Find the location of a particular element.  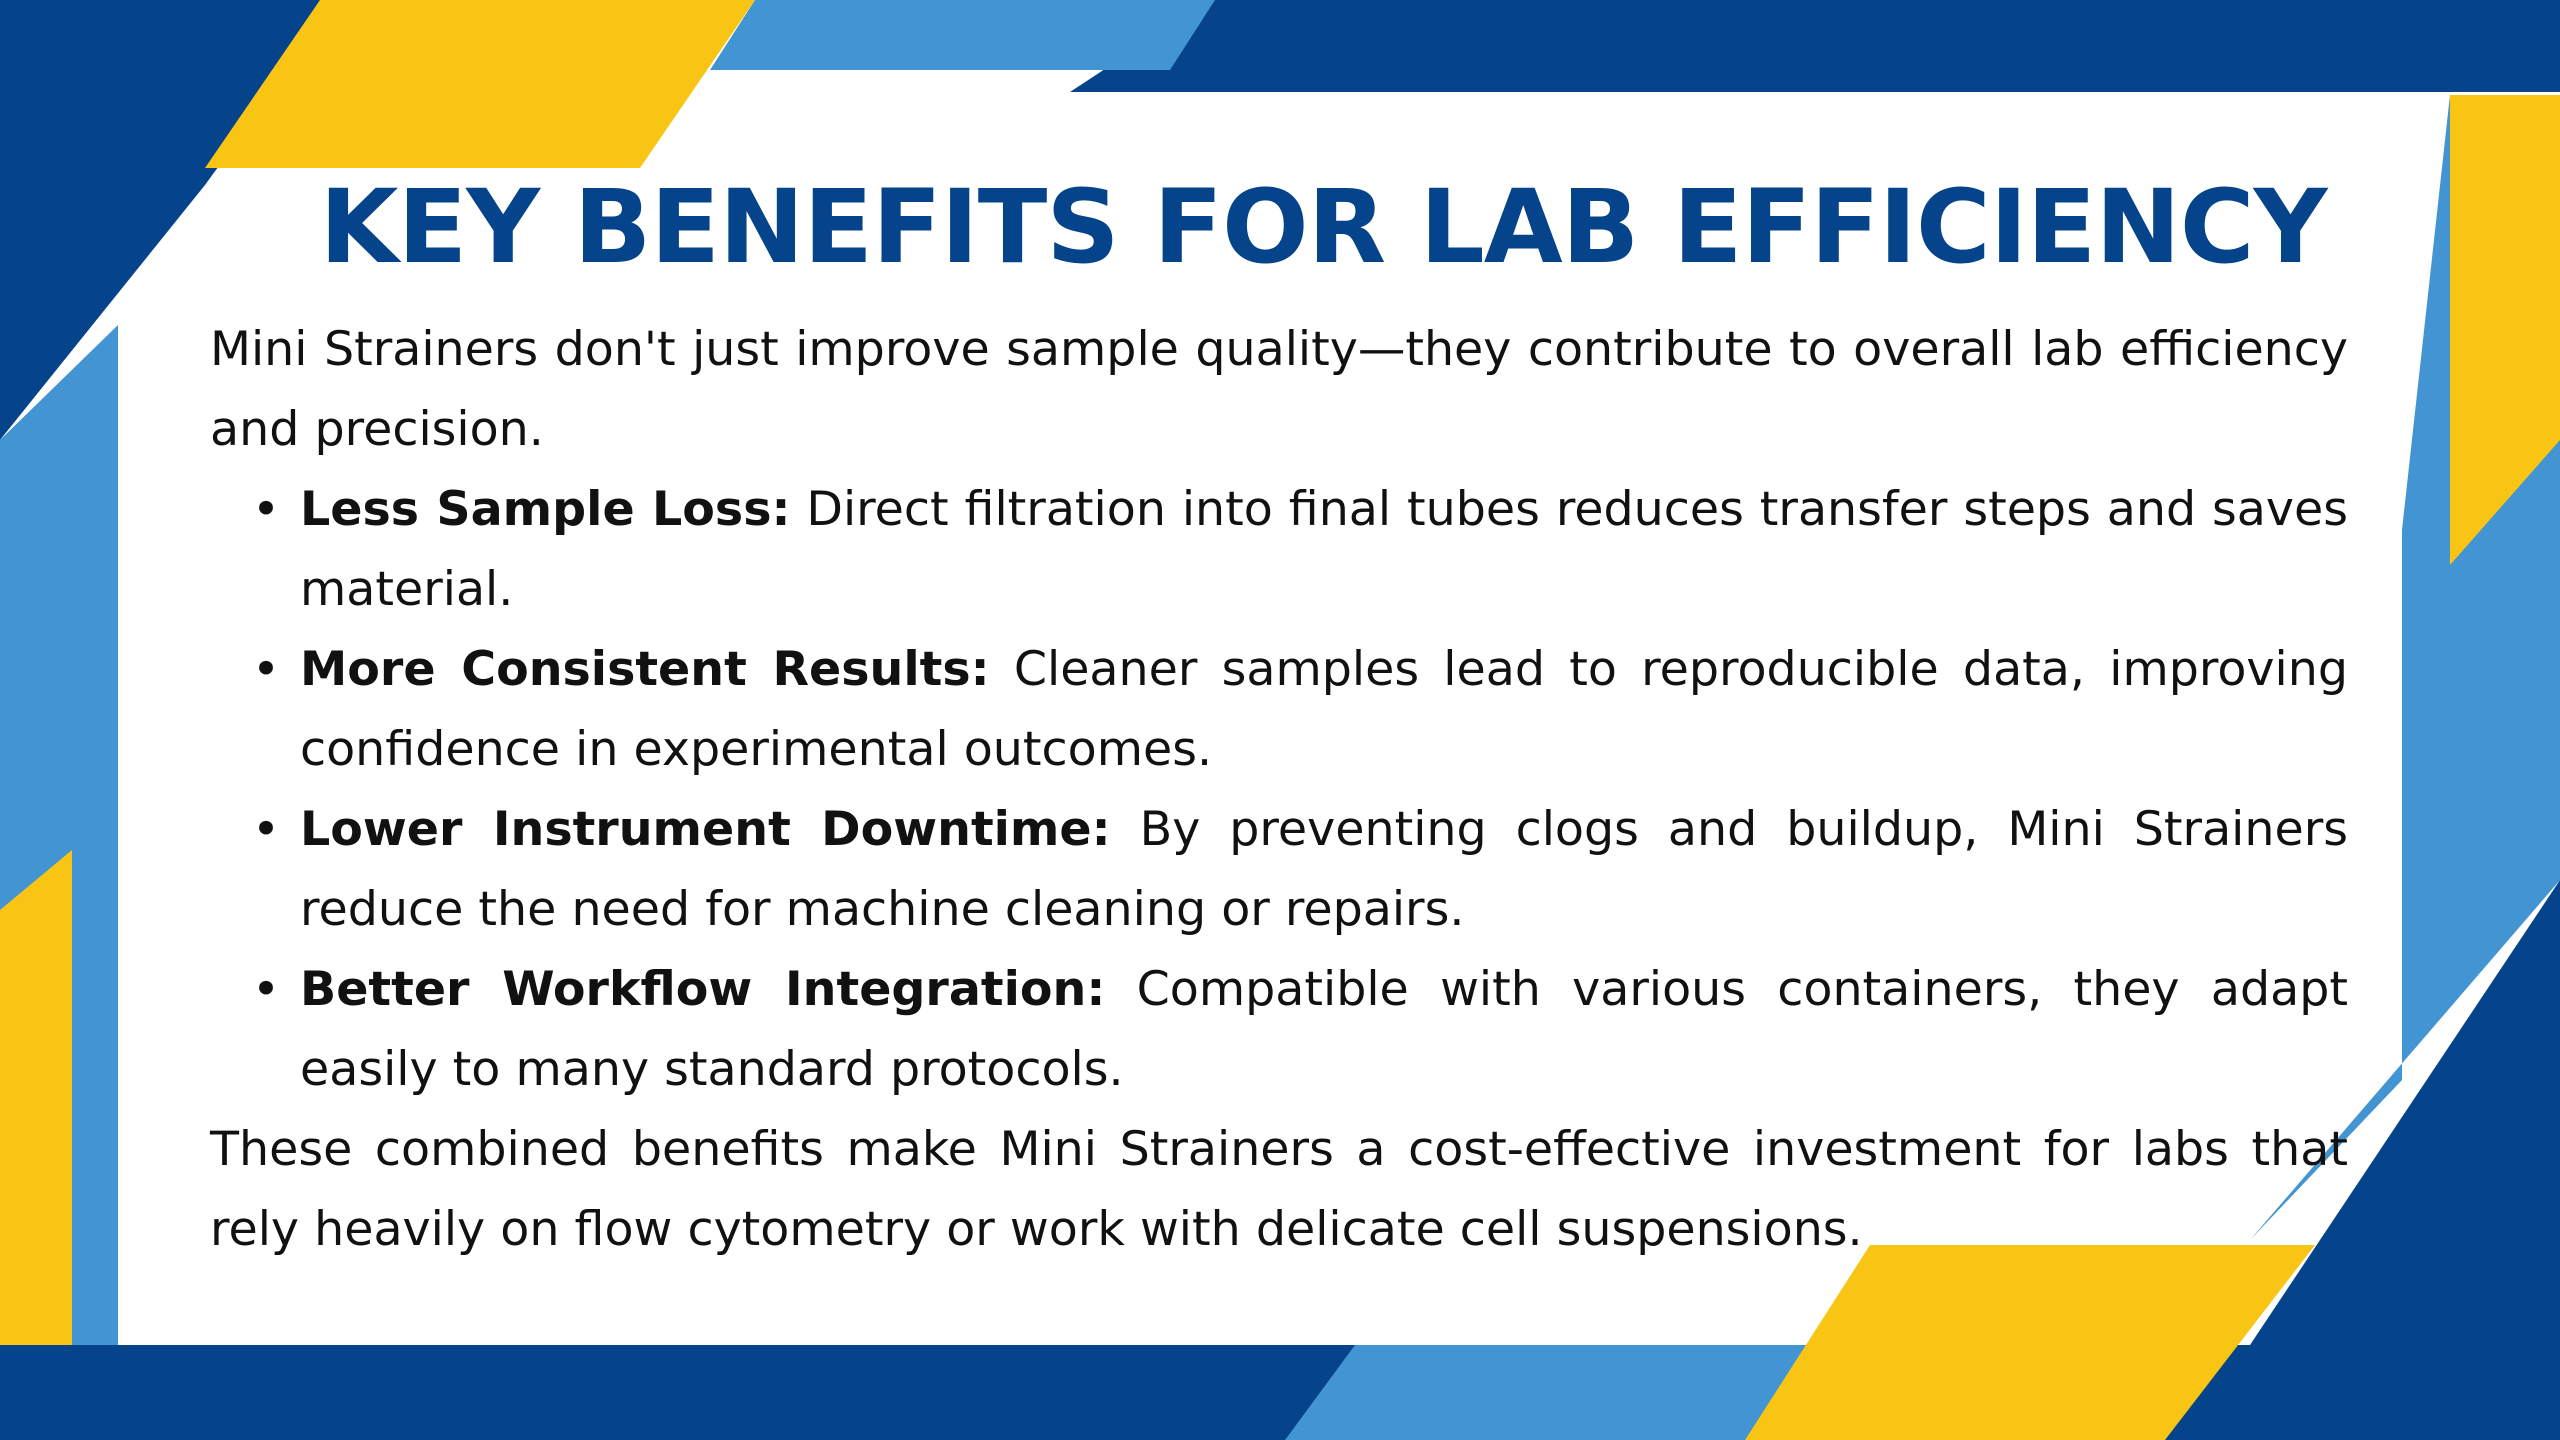

top-navy-band is located at coordinates (1815, 46).